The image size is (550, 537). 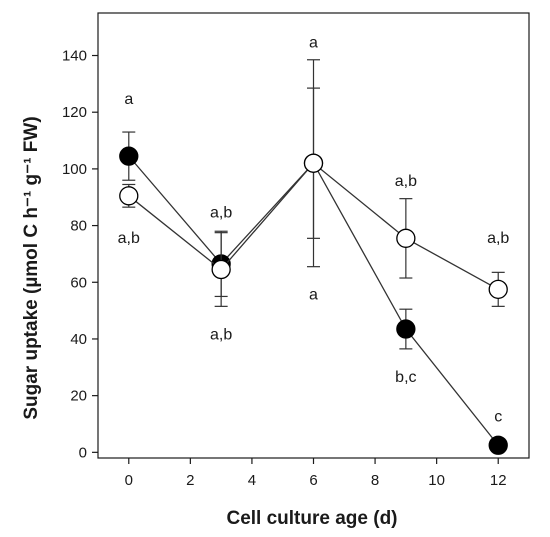 I want to click on y-tick-label: 0, so click(x=83, y=452).